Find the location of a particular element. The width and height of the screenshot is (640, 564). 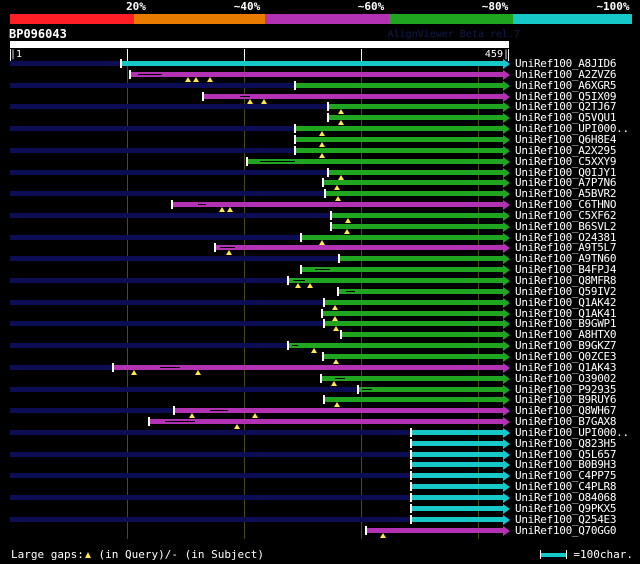

hit-label: UniRef100_Q1AK43 is located at coordinates (566, 367).